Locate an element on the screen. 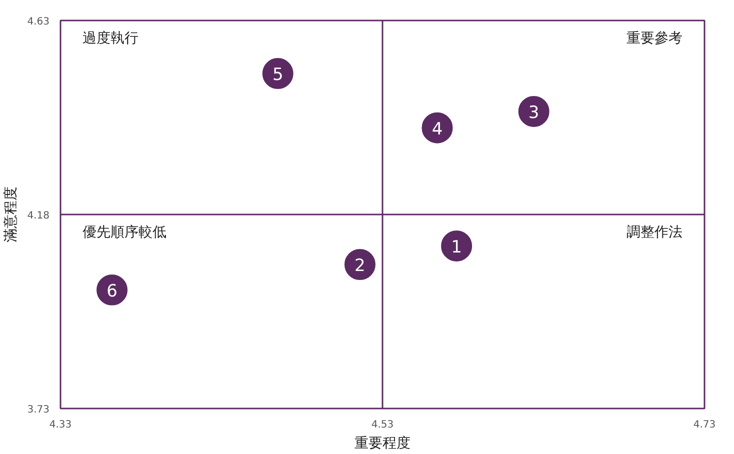 This screenshot has height=454, width=734. y-tick-label: 4.18 is located at coordinates (38, 216).